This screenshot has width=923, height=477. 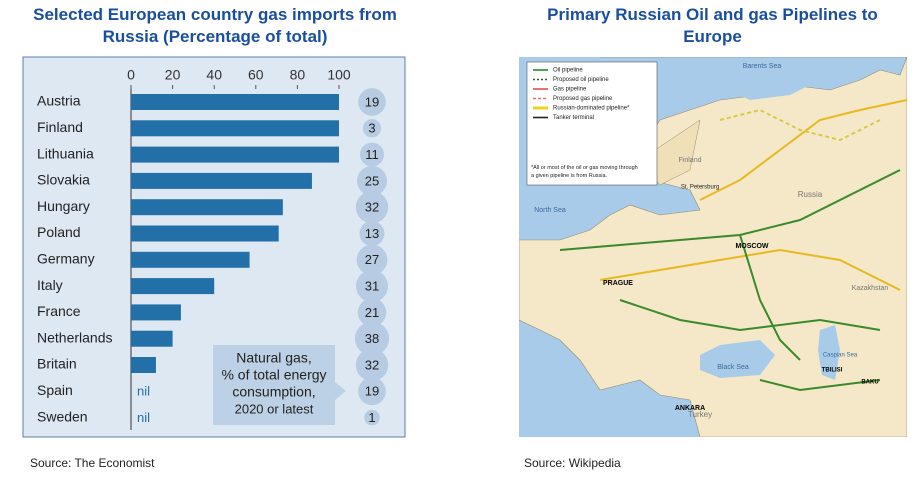 I want to click on map-place-label: St. Petersburg, so click(x=700, y=188).